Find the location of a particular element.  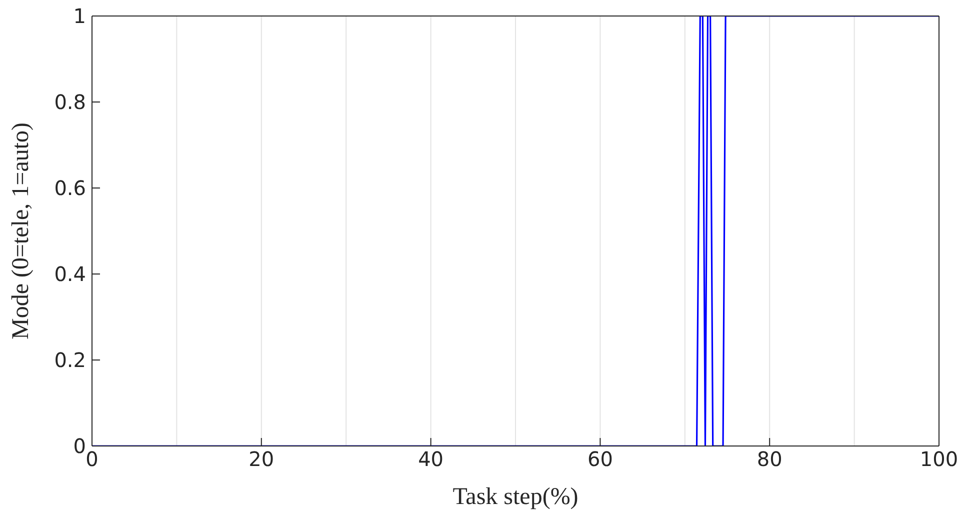

y-tick-label: 0.4 is located at coordinates (70, 274).